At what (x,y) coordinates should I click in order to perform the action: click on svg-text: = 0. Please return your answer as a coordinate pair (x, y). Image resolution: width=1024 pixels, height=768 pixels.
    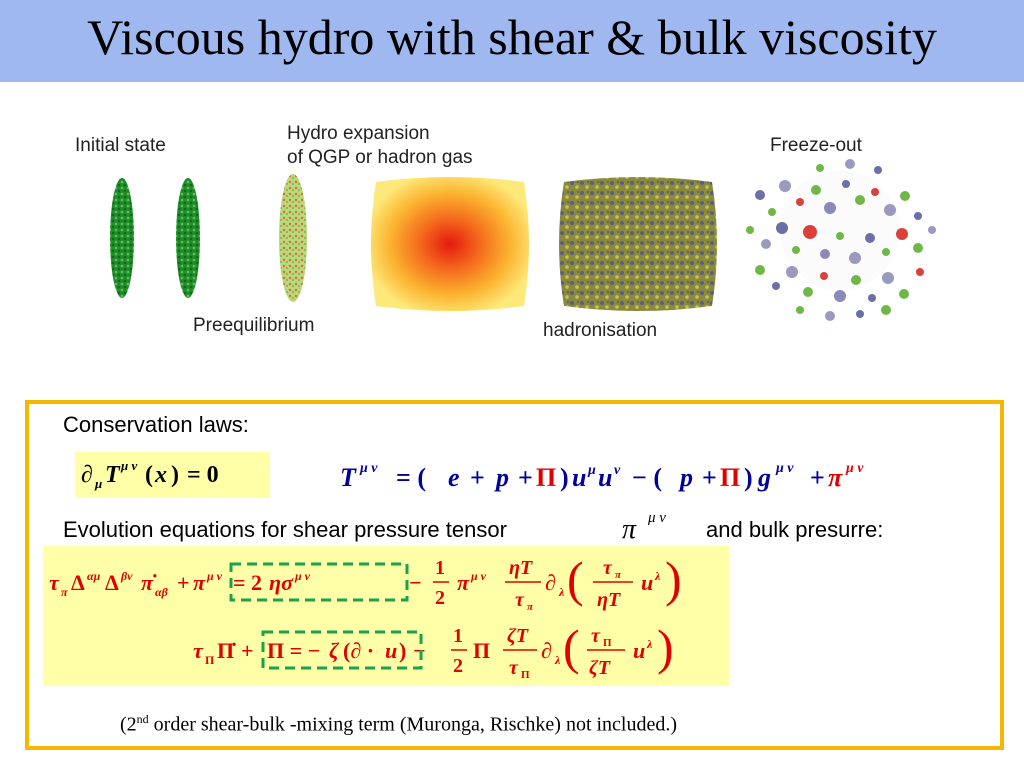
    Looking at the image, I should click on (203, 475).